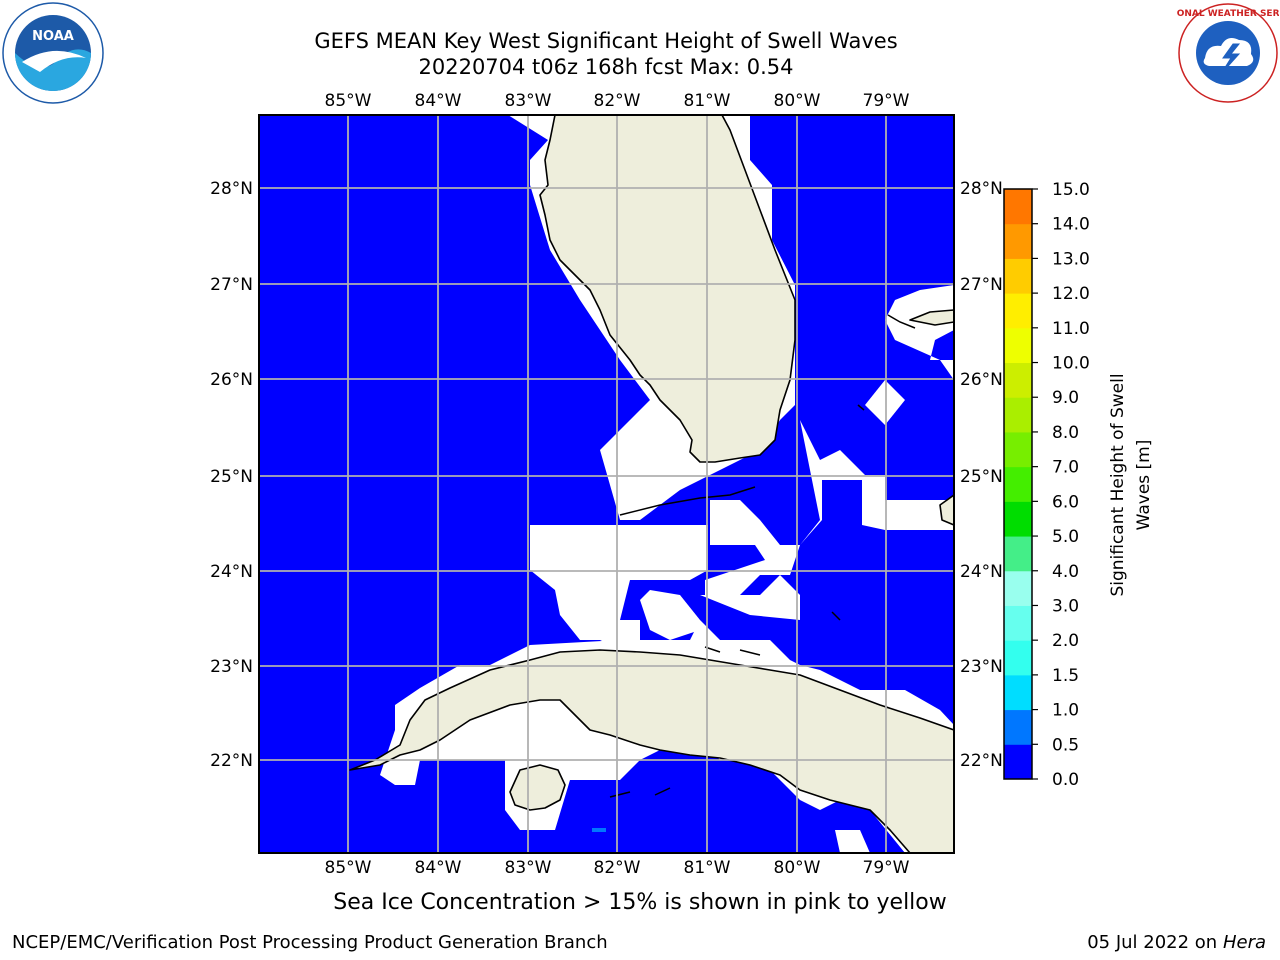  What do you see at coordinates (1155, 942) in the screenshot?
I see `footer-date-text: 05 Jul 2022 on` at bounding box center [1155, 942].